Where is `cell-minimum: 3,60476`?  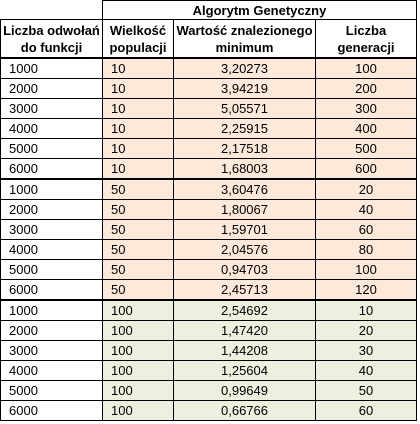
cell-minimum: 3,60476 is located at coordinates (244, 189).